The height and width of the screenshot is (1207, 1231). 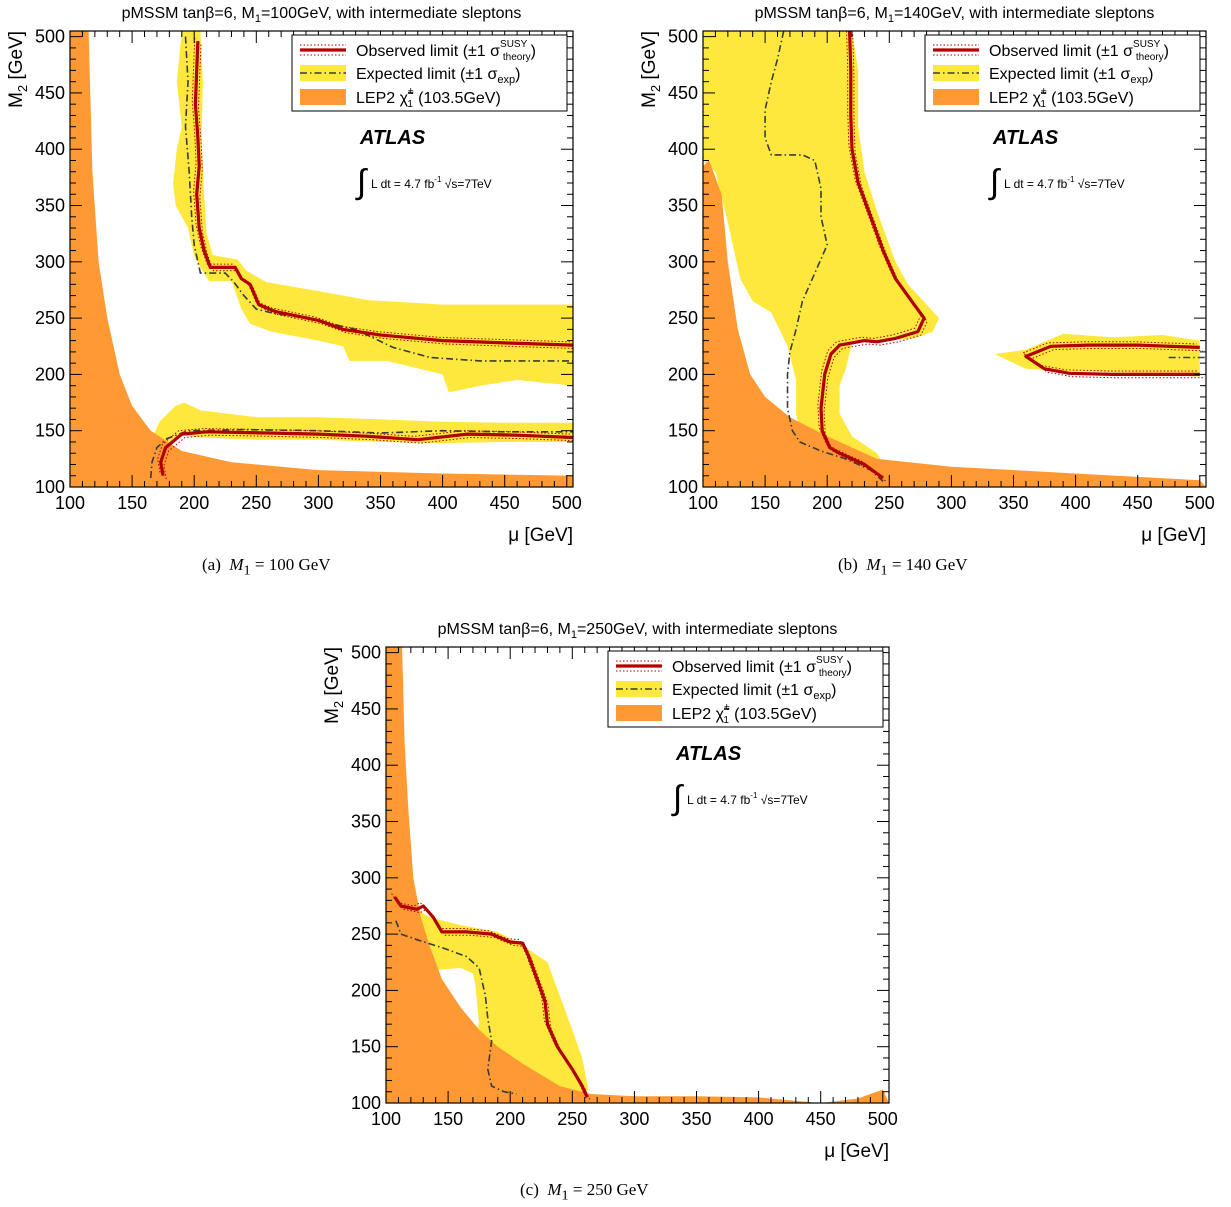 What do you see at coordinates (683, 487) in the screenshot?
I see `y-tick-label: 100` at bounding box center [683, 487].